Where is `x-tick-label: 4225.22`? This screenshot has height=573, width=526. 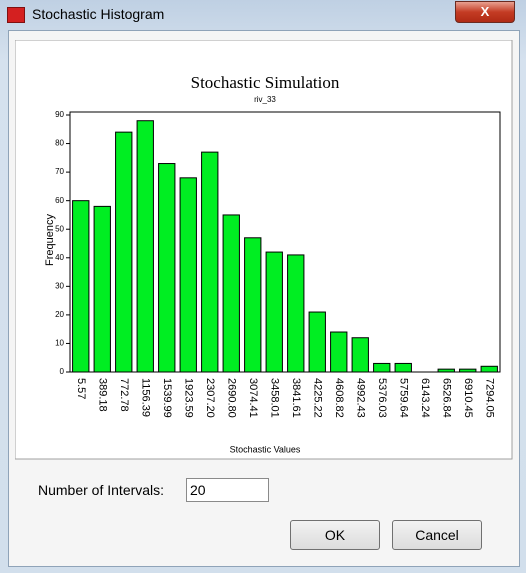 x-tick-label: 4225.22 is located at coordinates (317, 398).